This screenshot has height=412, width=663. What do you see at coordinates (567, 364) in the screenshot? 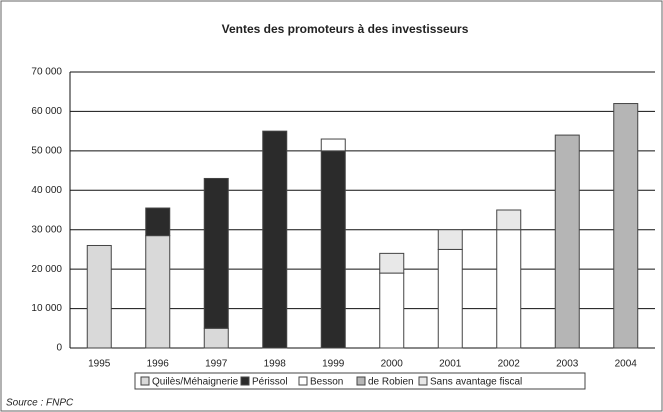
I see `x-tick-label: 2003` at bounding box center [567, 364].